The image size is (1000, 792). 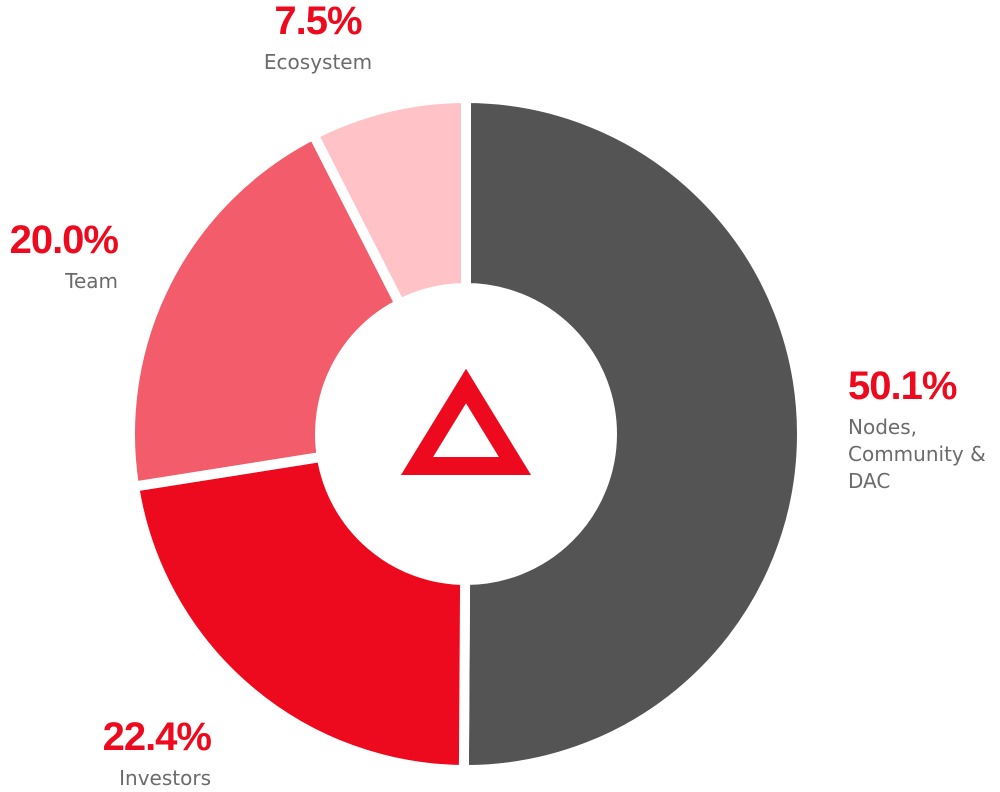 I want to click on slice-label: 22.4% Investors, so click(x=157, y=753).